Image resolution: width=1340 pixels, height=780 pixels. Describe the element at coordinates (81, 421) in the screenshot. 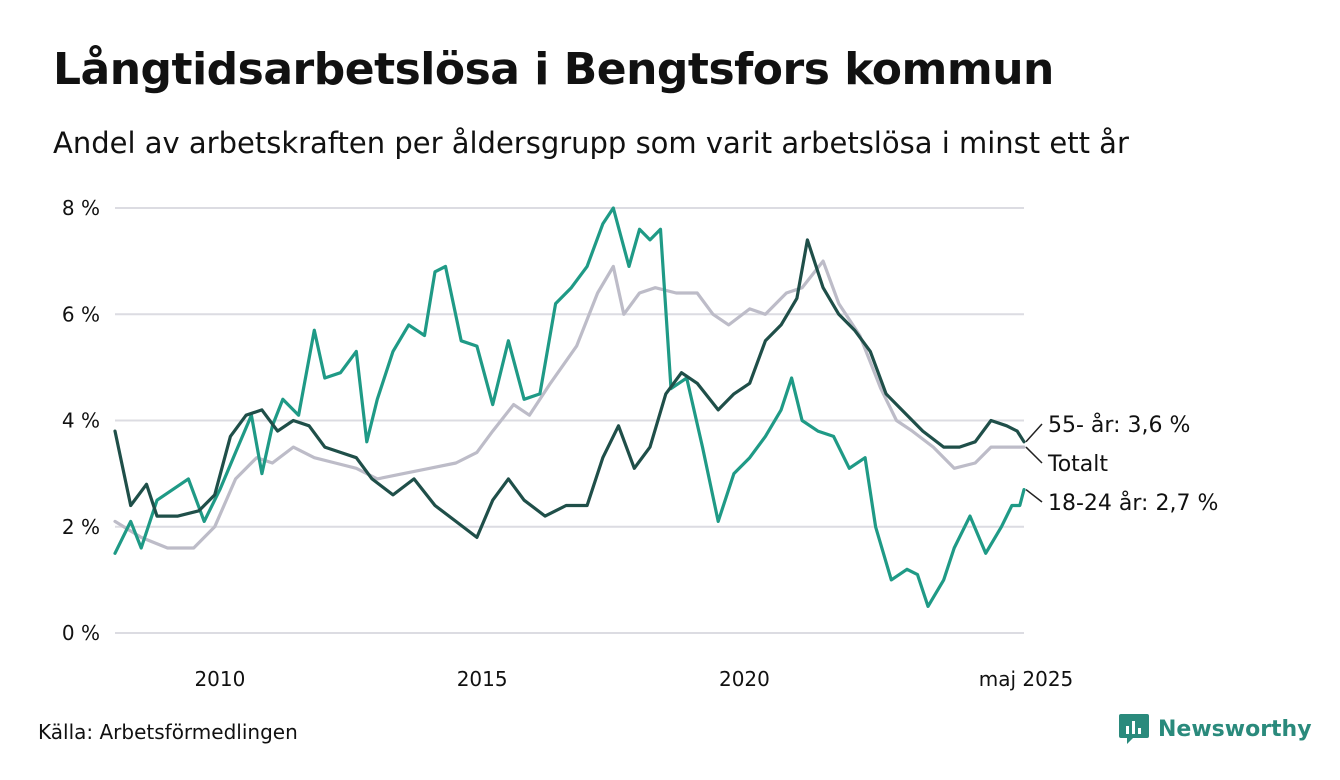

I see `y-tick-label: 4 %` at that location.